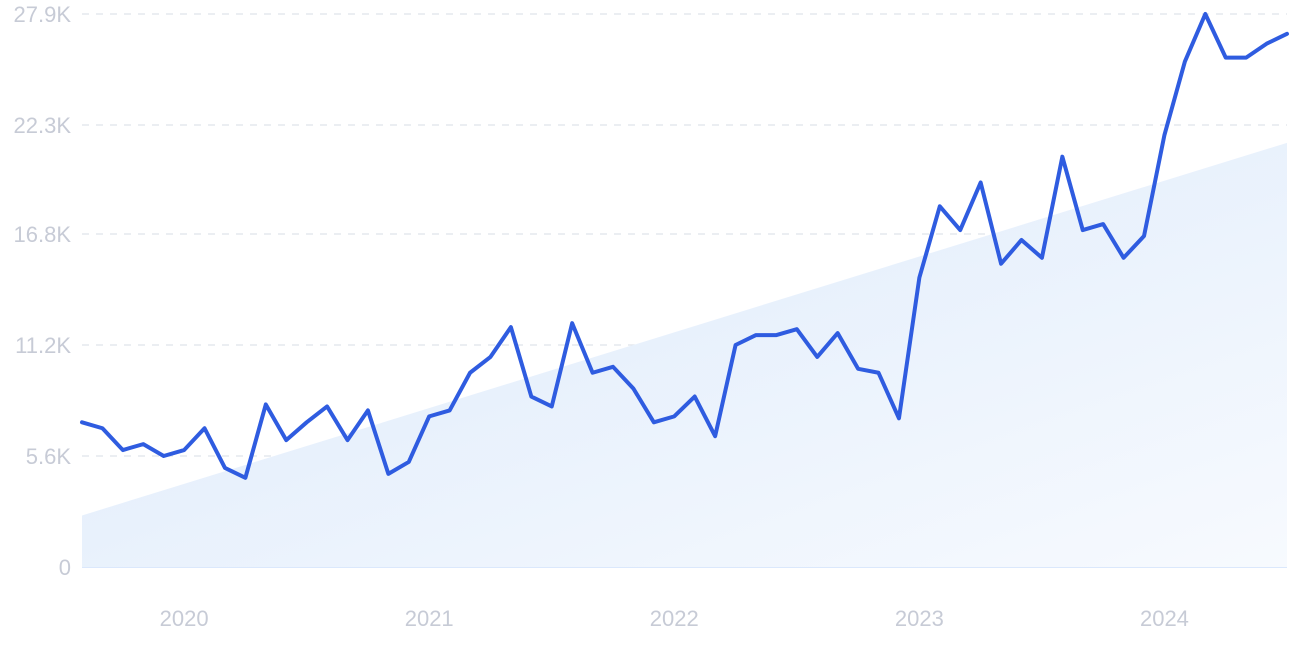  Describe the element at coordinates (43, 234) in the screenshot. I see `y-tick-label: 16.8K` at that location.